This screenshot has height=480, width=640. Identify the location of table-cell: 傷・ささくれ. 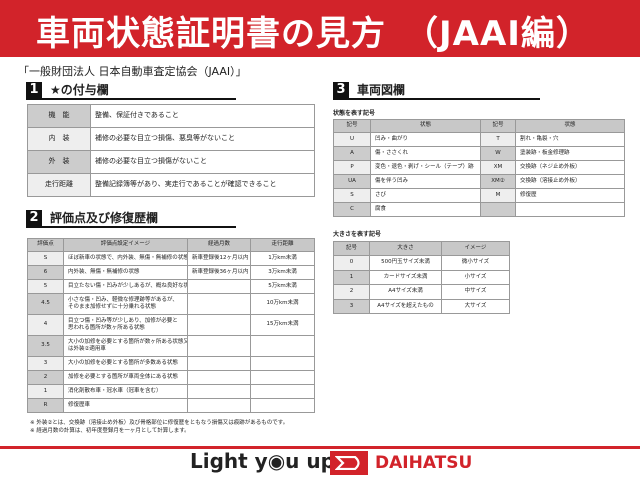
(425, 153).